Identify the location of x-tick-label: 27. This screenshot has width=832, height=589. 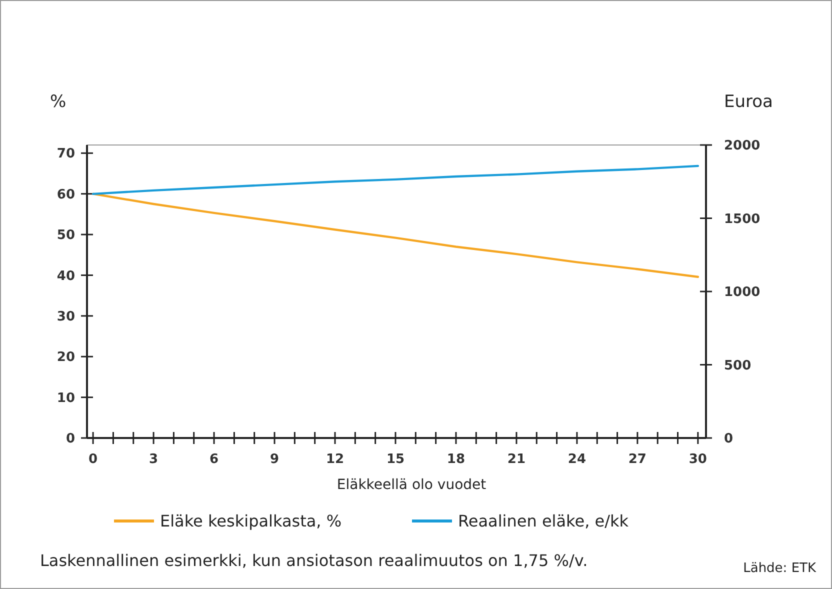
(637, 459).